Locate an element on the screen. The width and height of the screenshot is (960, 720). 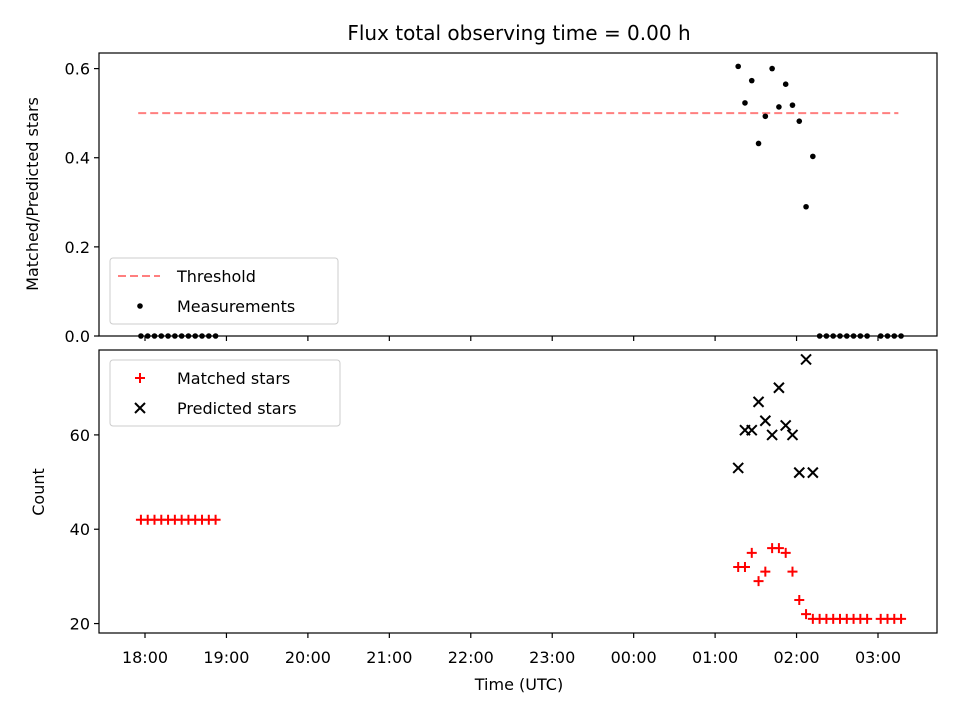
x-tick-label: 03:00 is located at coordinates (878, 657).